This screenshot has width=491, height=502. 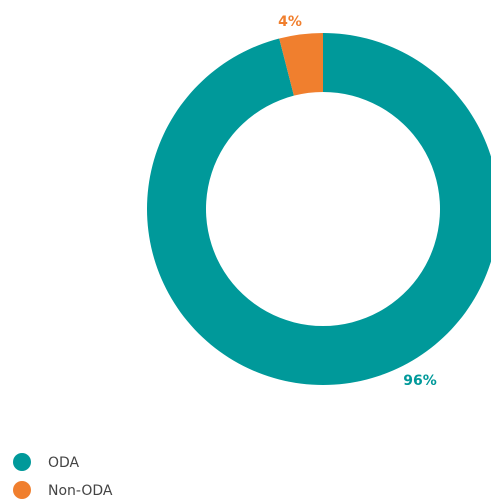 What do you see at coordinates (80, 491) in the screenshot?
I see `legend-label: Non-ODA` at bounding box center [80, 491].